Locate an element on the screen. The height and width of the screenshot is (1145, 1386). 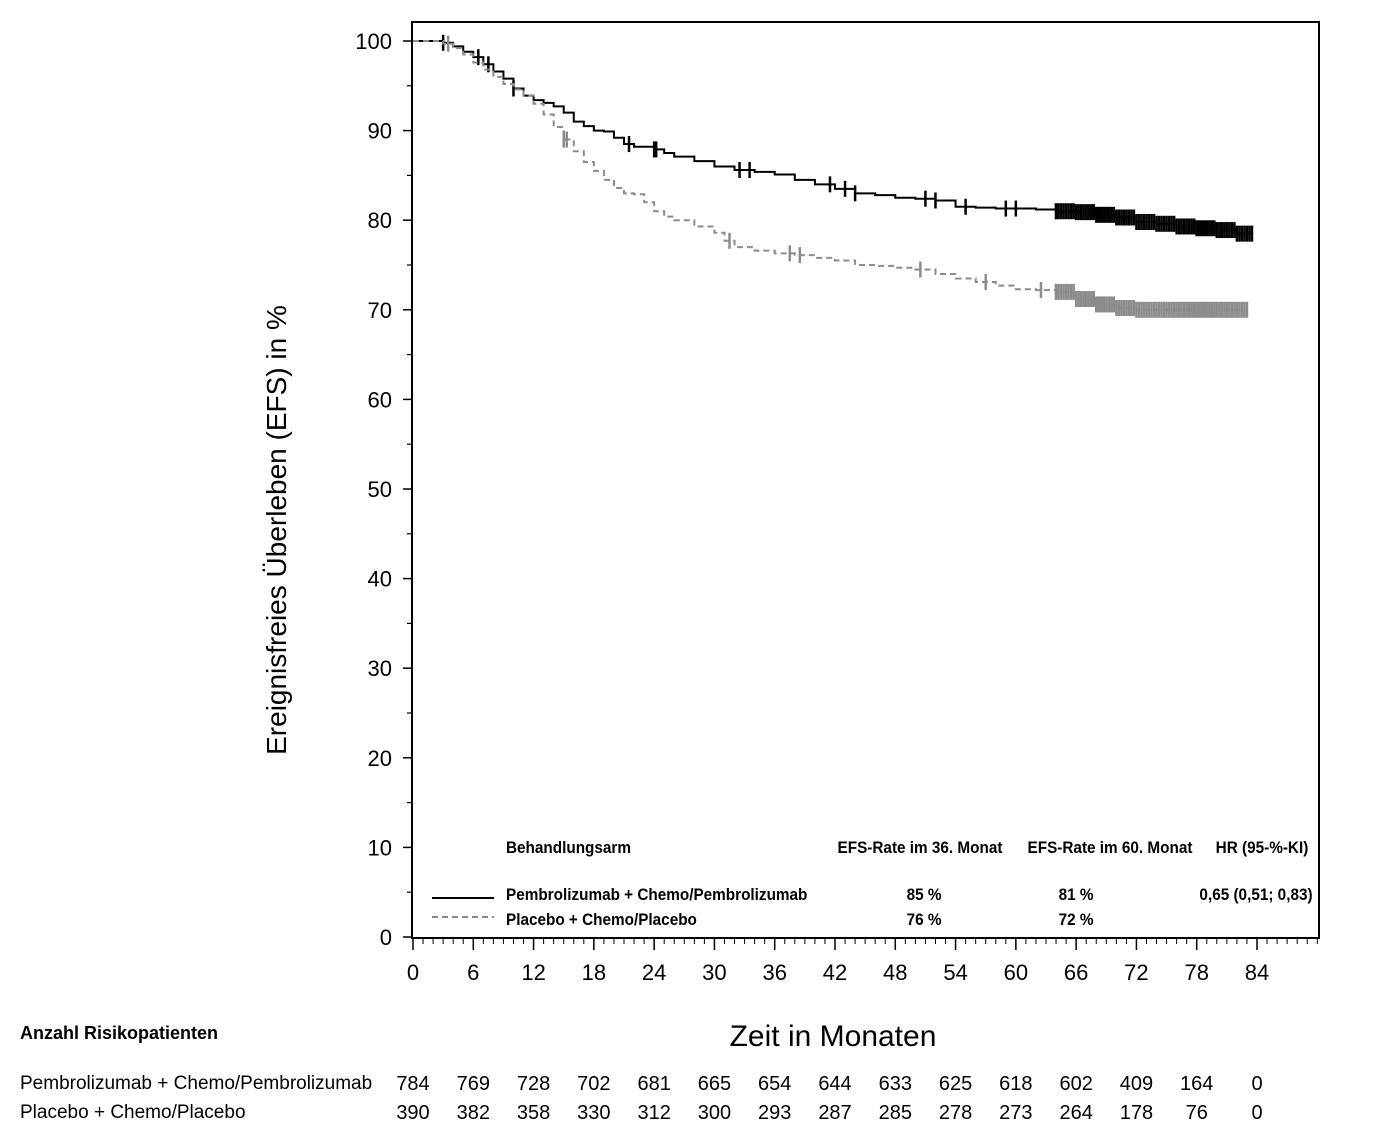
risk-cell: 300 is located at coordinates (714, 1113).